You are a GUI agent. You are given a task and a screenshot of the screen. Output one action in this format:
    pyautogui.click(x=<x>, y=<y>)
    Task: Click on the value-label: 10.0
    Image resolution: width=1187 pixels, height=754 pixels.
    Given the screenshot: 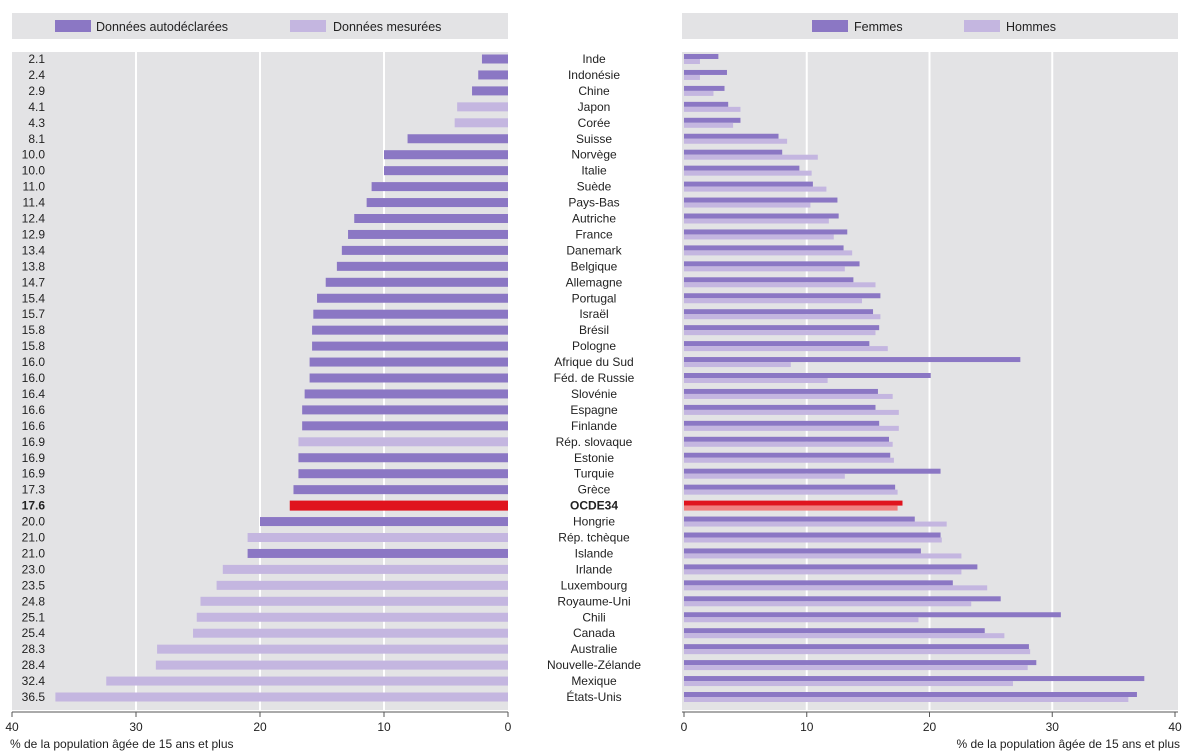 What is the action you would take?
    pyautogui.click(x=34, y=171)
    